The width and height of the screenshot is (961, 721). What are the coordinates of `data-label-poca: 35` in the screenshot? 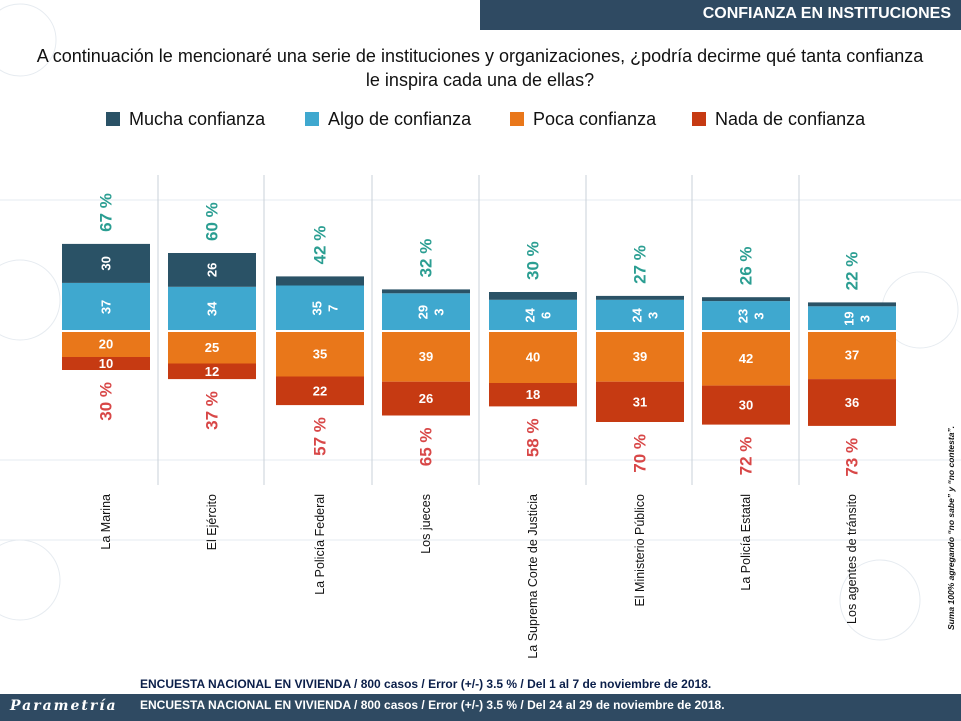 It's located at (320, 353).